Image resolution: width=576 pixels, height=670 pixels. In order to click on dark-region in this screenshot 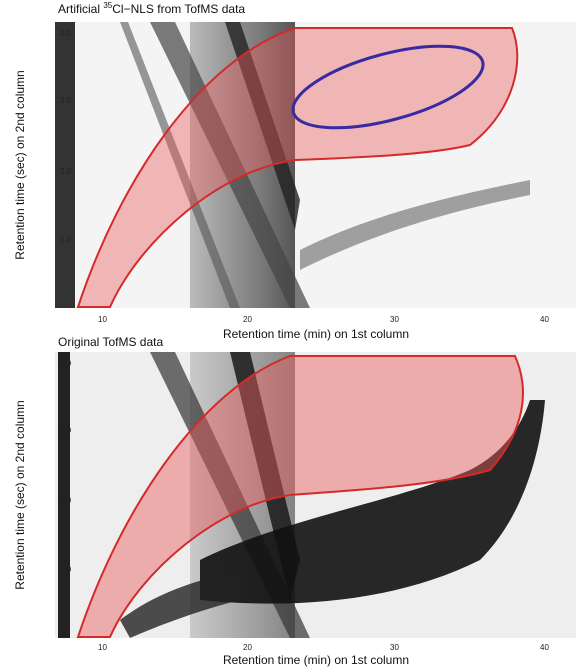, I will do `click(180, 604)`.